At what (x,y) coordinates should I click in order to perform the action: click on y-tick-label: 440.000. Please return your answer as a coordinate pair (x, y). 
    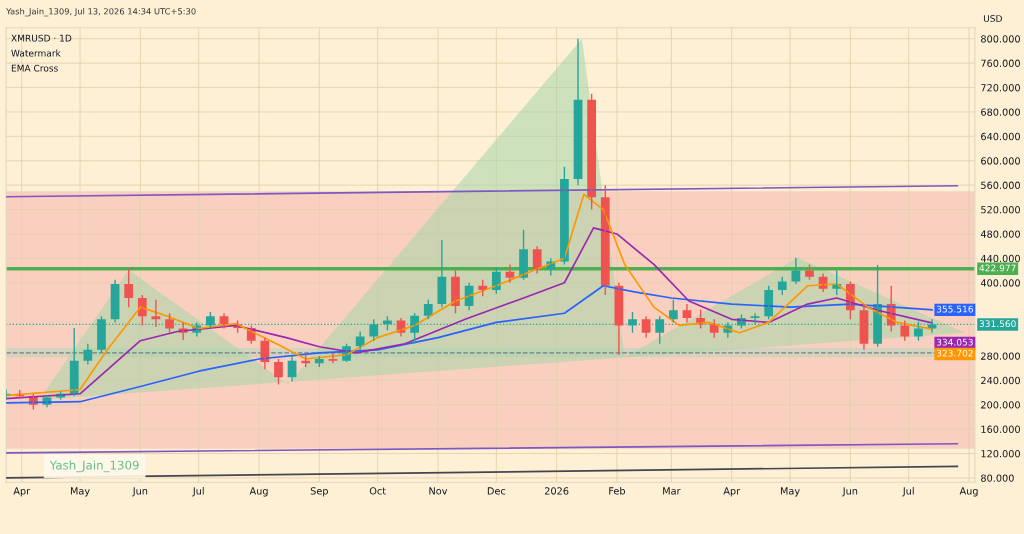
    Looking at the image, I should click on (1000, 258).